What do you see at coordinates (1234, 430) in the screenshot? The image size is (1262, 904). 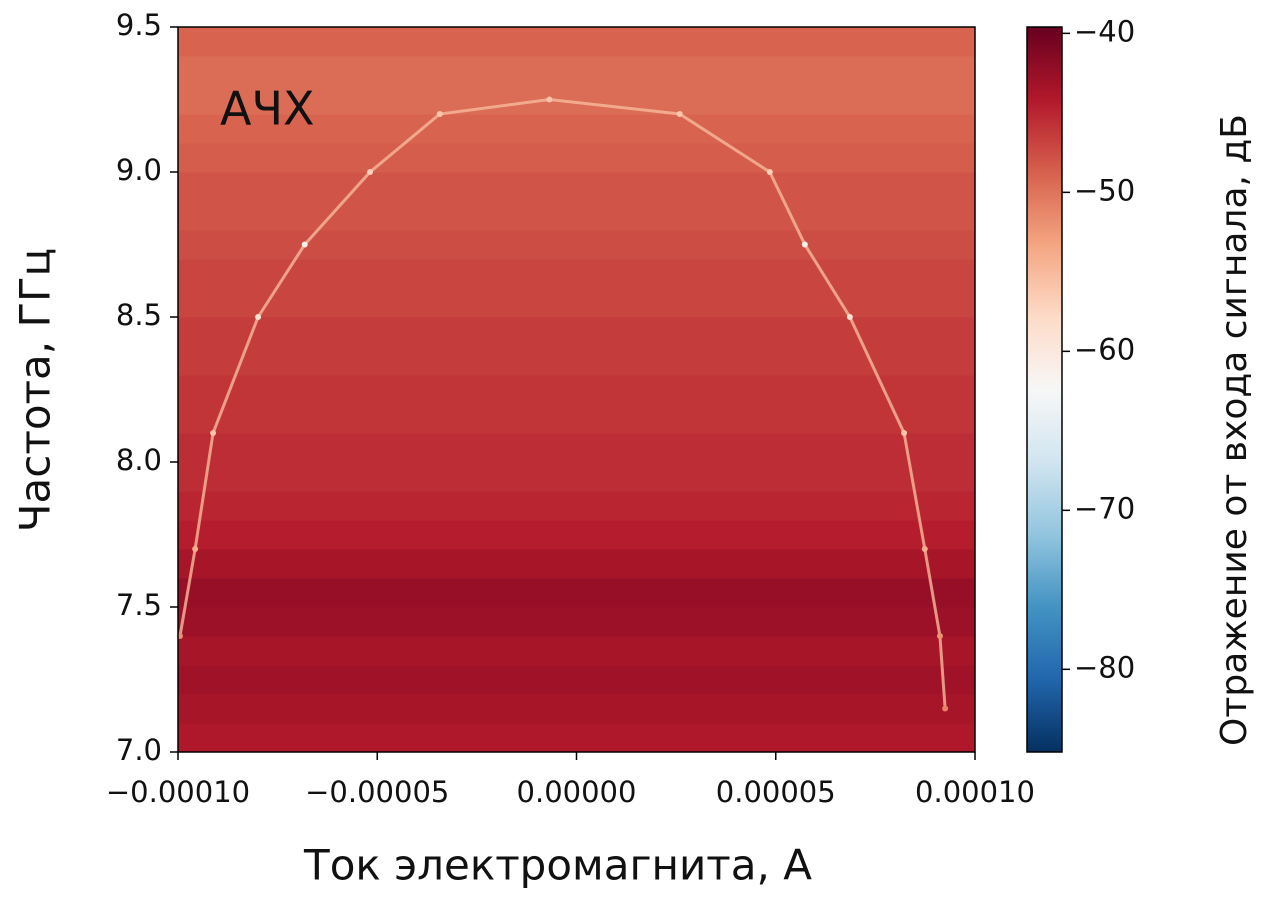 I see `colorbar-label: Отражение от входа сигнала, дБ` at bounding box center [1234, 430].